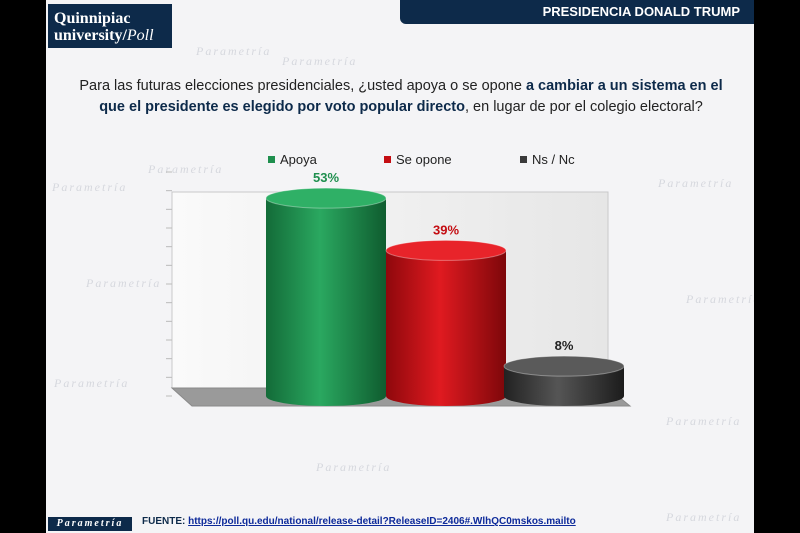 Image resolution: width=800 pixels, height=533 pixels. What do you see at coordinates (165, 521) in the screenshot?
I see `source-label: FUENTE:` at bounding box center [165, 521].